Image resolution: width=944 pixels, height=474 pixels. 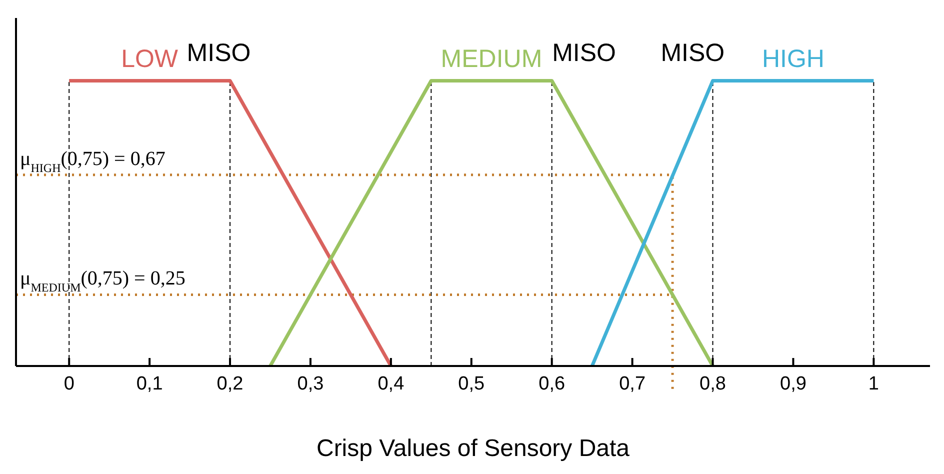 I want to click on ref-line-label: μ$_{HIGH}$(0,75) = 0,67, so click(x=93, y=161).